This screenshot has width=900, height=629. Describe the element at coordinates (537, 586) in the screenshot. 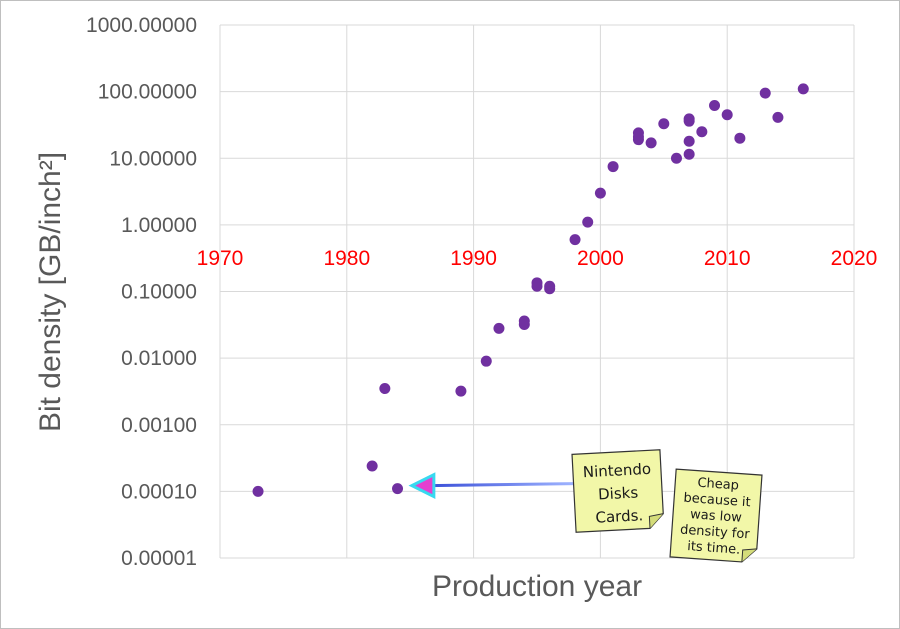

I see `x-axis-title: Production year` at that location.